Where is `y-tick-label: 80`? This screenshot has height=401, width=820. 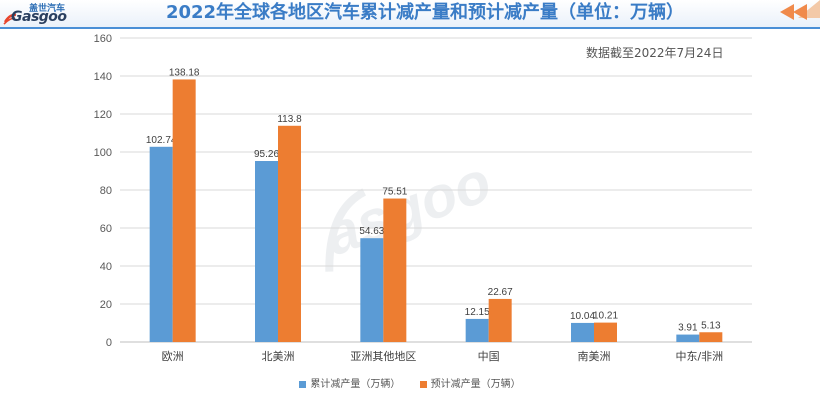
y-tick-label: 80 is located at coordinates (106, 191).